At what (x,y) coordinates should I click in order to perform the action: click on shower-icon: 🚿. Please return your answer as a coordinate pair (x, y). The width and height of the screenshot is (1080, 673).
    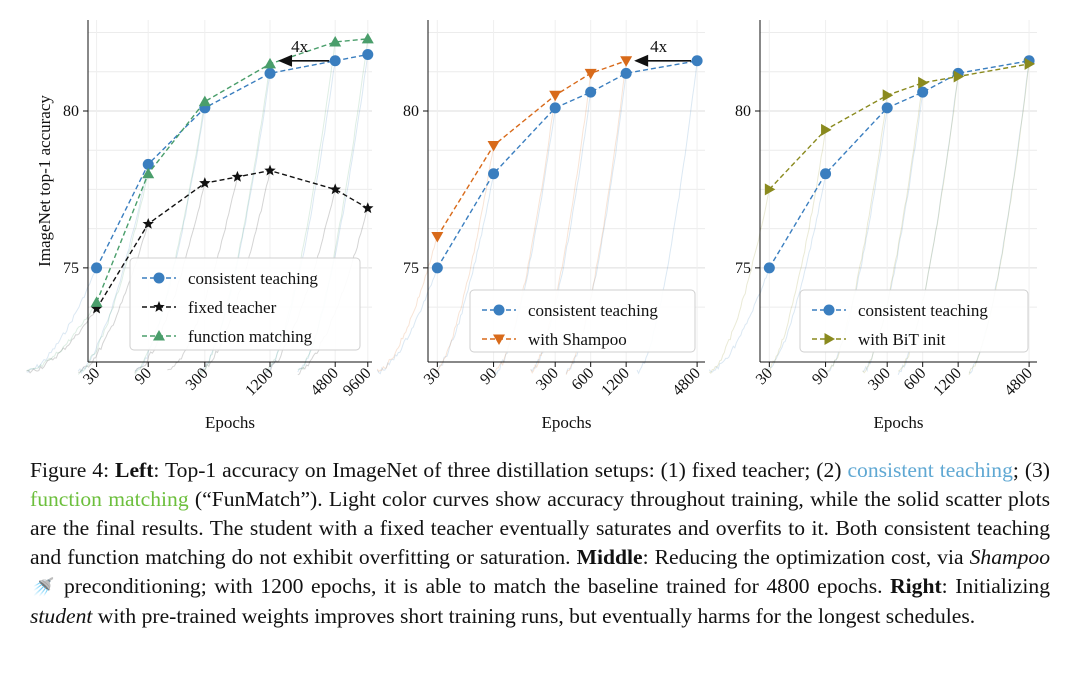
    Looking at the image, I should click on (43, 587).